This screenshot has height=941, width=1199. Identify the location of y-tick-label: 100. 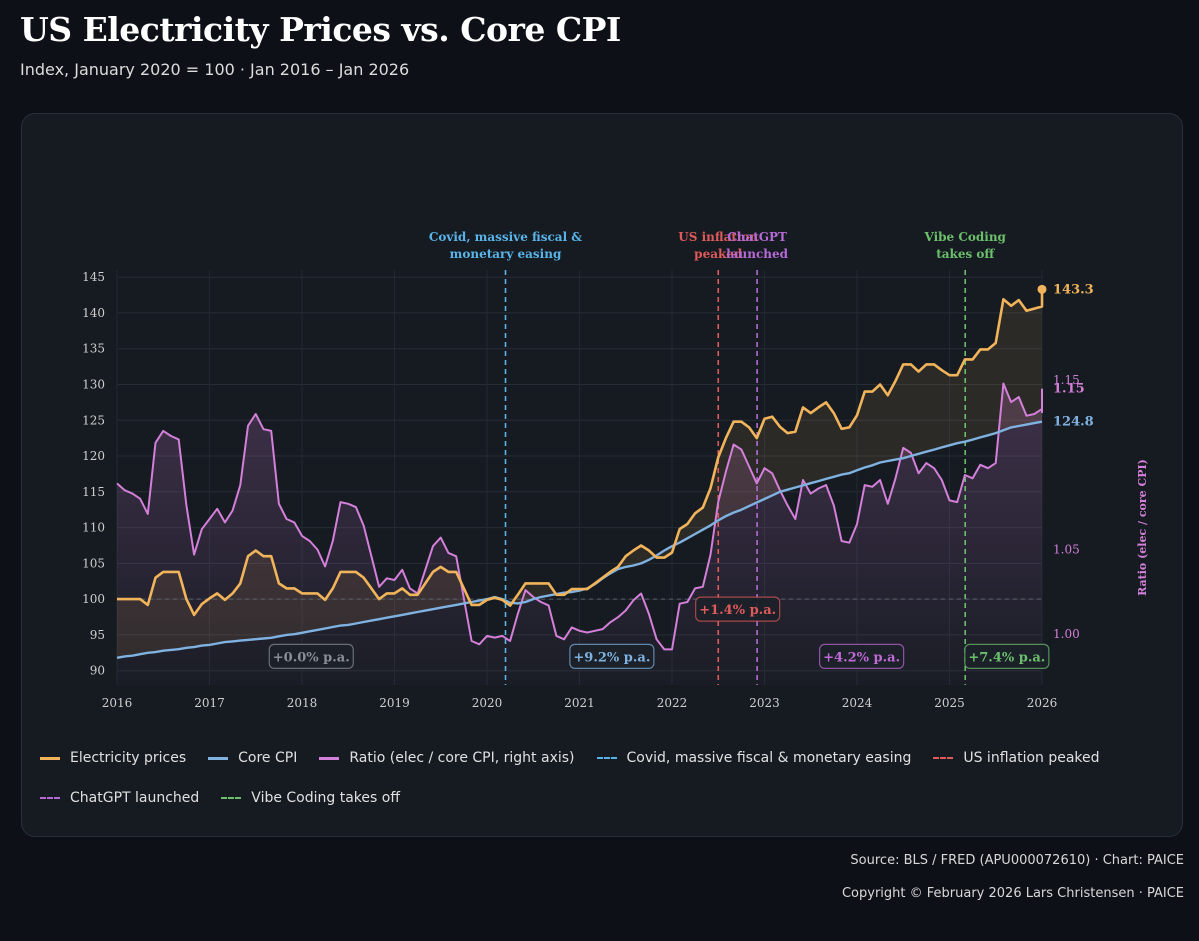
(93, 599).